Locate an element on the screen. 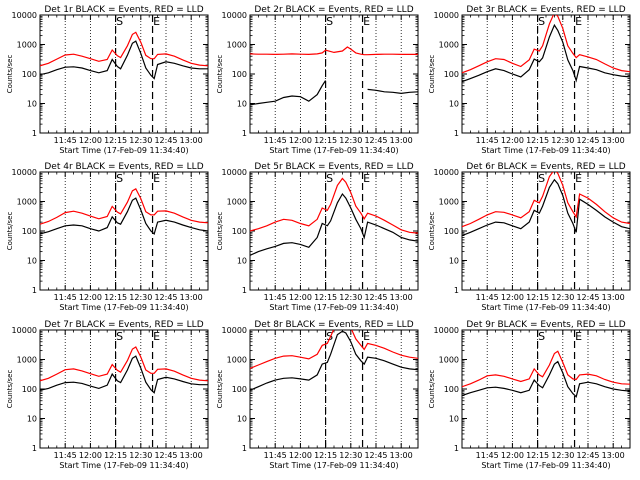 This screenshot has width=640, height=480. panel-title: Det 6r BLACK = Events, RED = LLD is located at coordinates (545, 167).